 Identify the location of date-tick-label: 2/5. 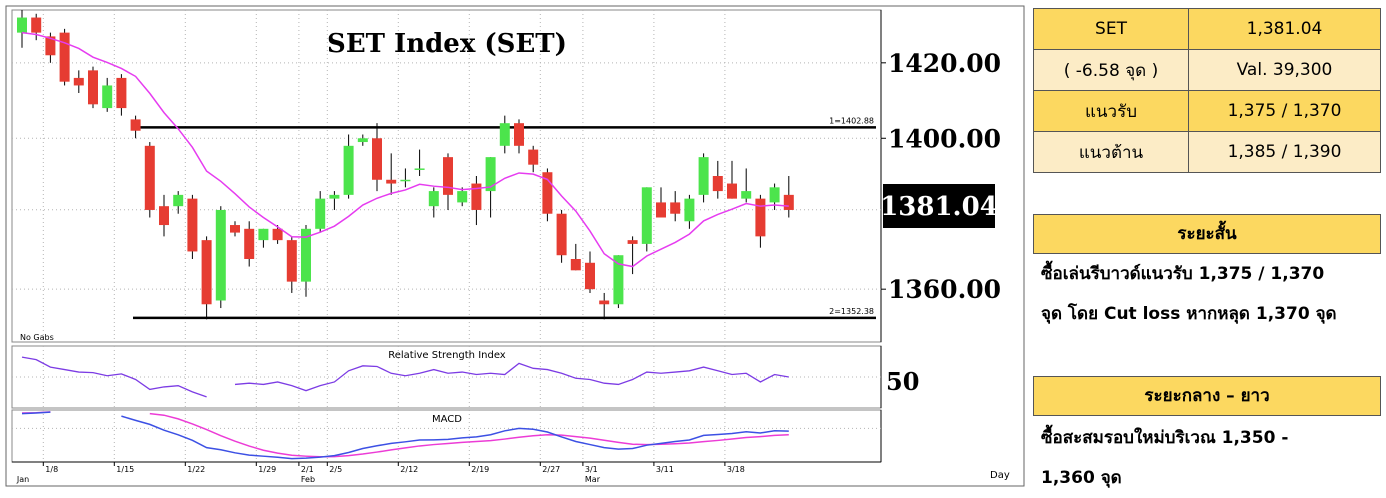
(335, 469).